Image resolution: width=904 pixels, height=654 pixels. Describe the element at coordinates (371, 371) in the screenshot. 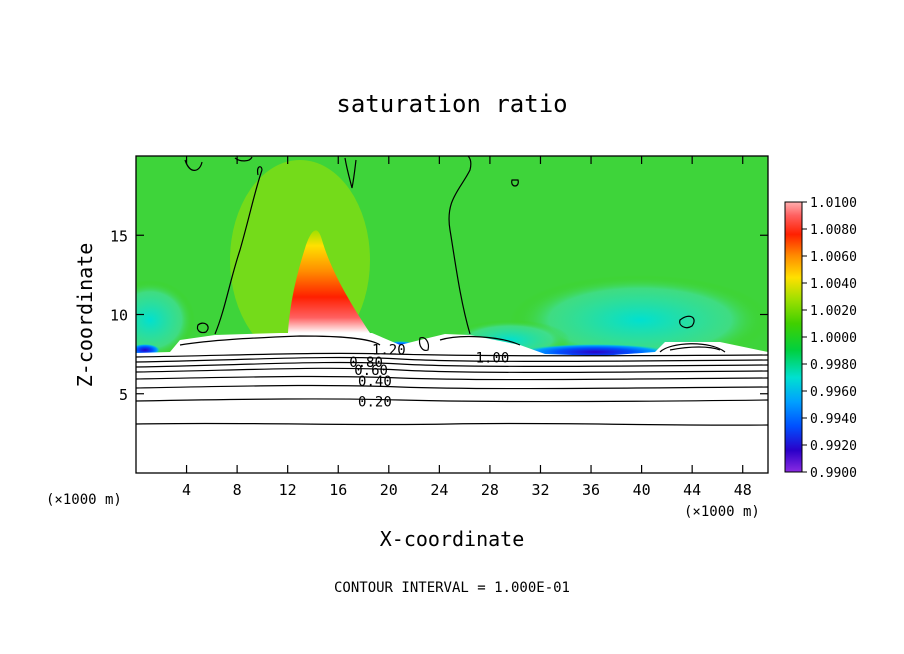

I see `contour-label: 0.60` at that location.